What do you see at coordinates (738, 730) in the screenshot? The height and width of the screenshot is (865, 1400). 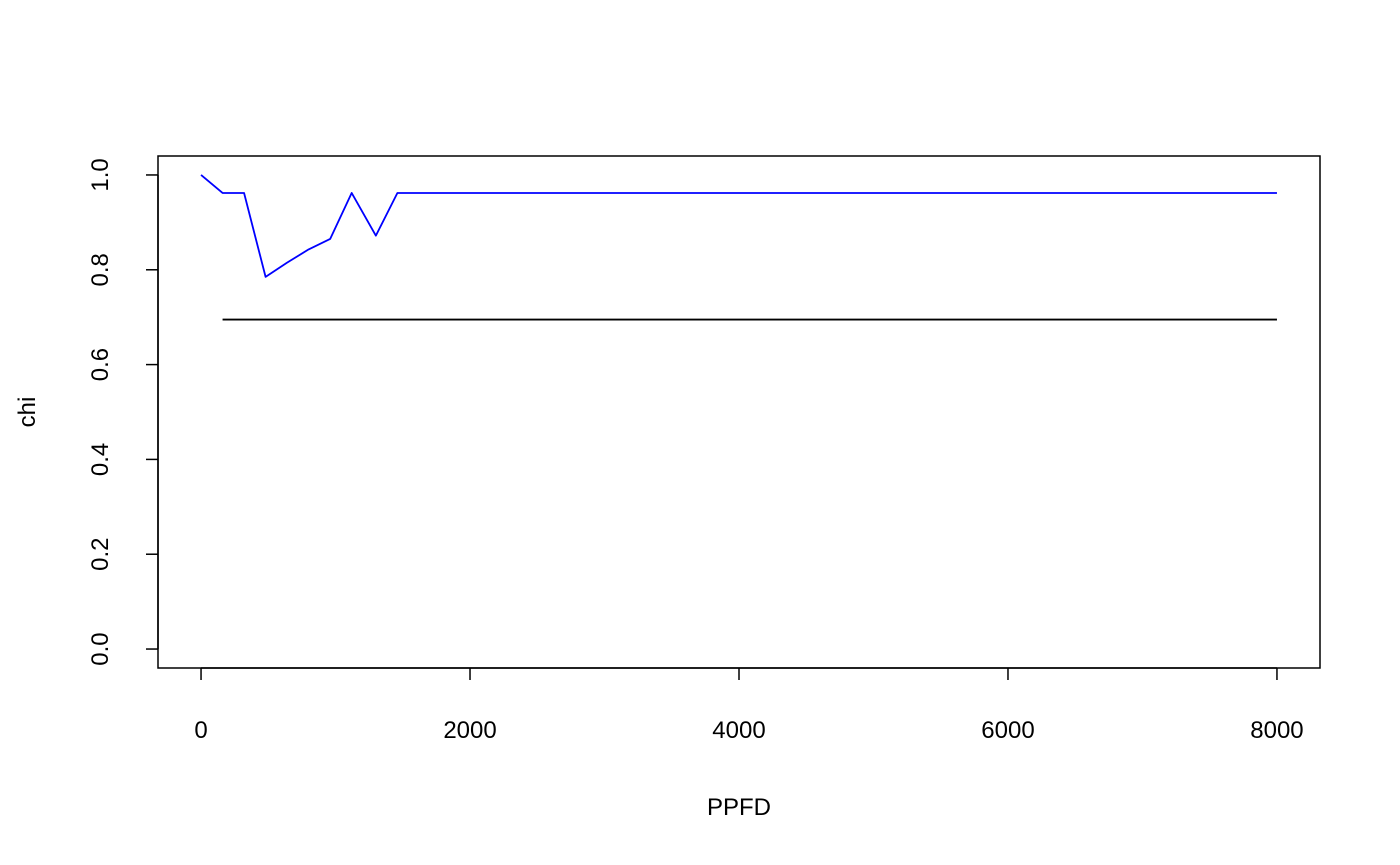 I see `x-tick-label: 4000` at bounding box center [738, 730].